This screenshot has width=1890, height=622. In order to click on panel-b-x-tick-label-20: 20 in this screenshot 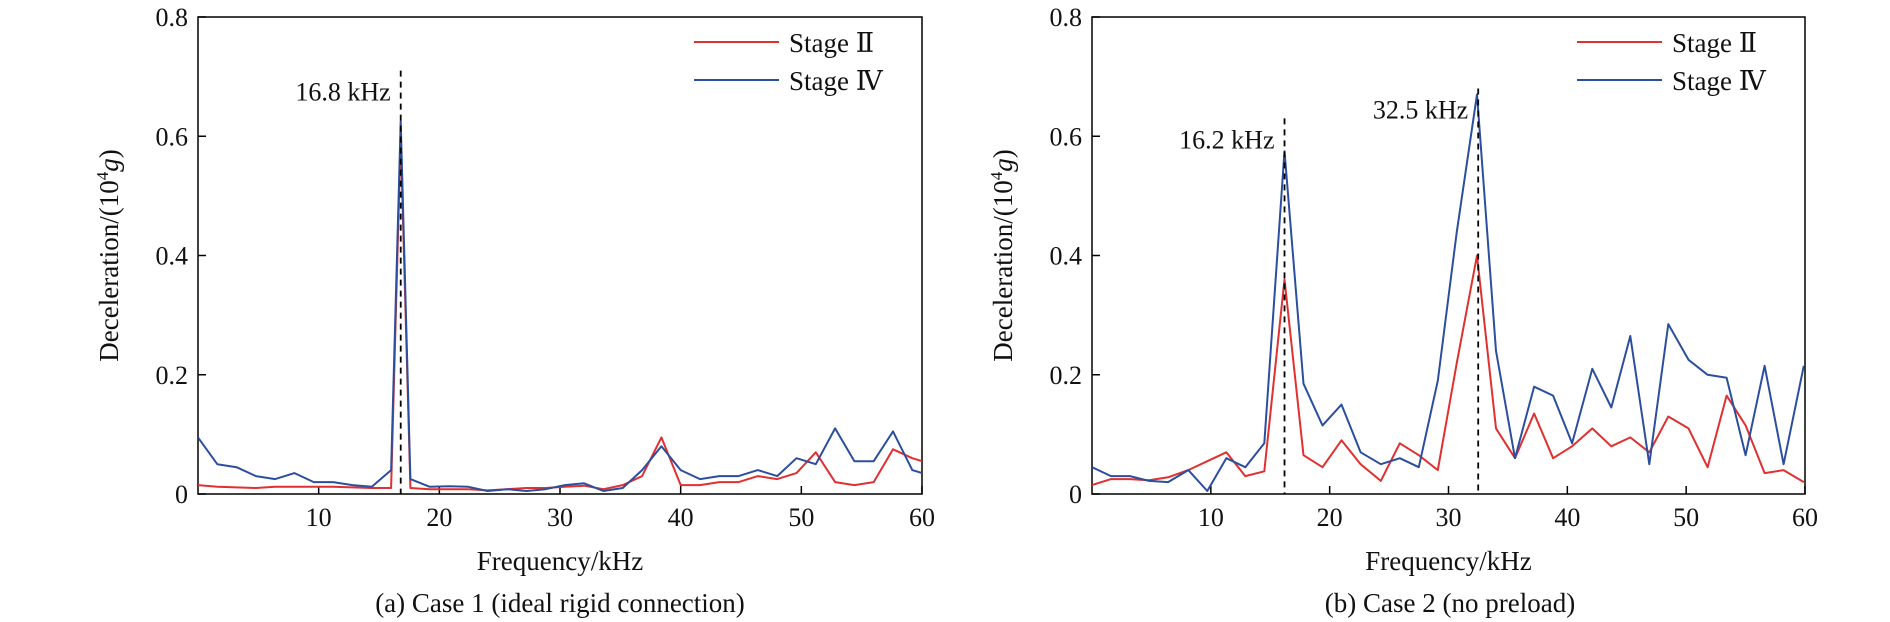, I will do `click(1330, 517)`.